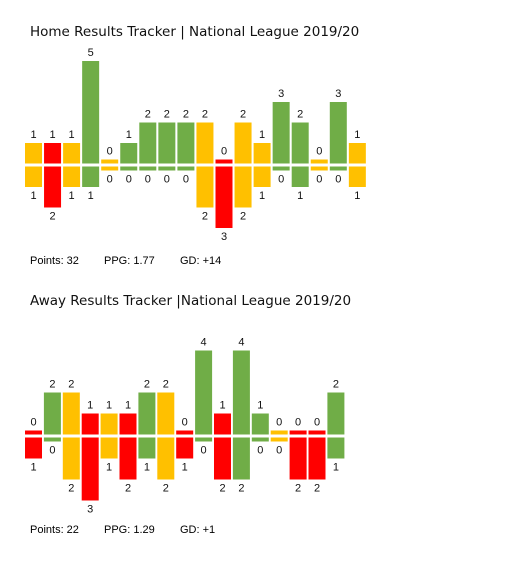 The width and height of the screenshot is (528, 561). I want to click on away-goals-against-label: 3, so click(90, 510).